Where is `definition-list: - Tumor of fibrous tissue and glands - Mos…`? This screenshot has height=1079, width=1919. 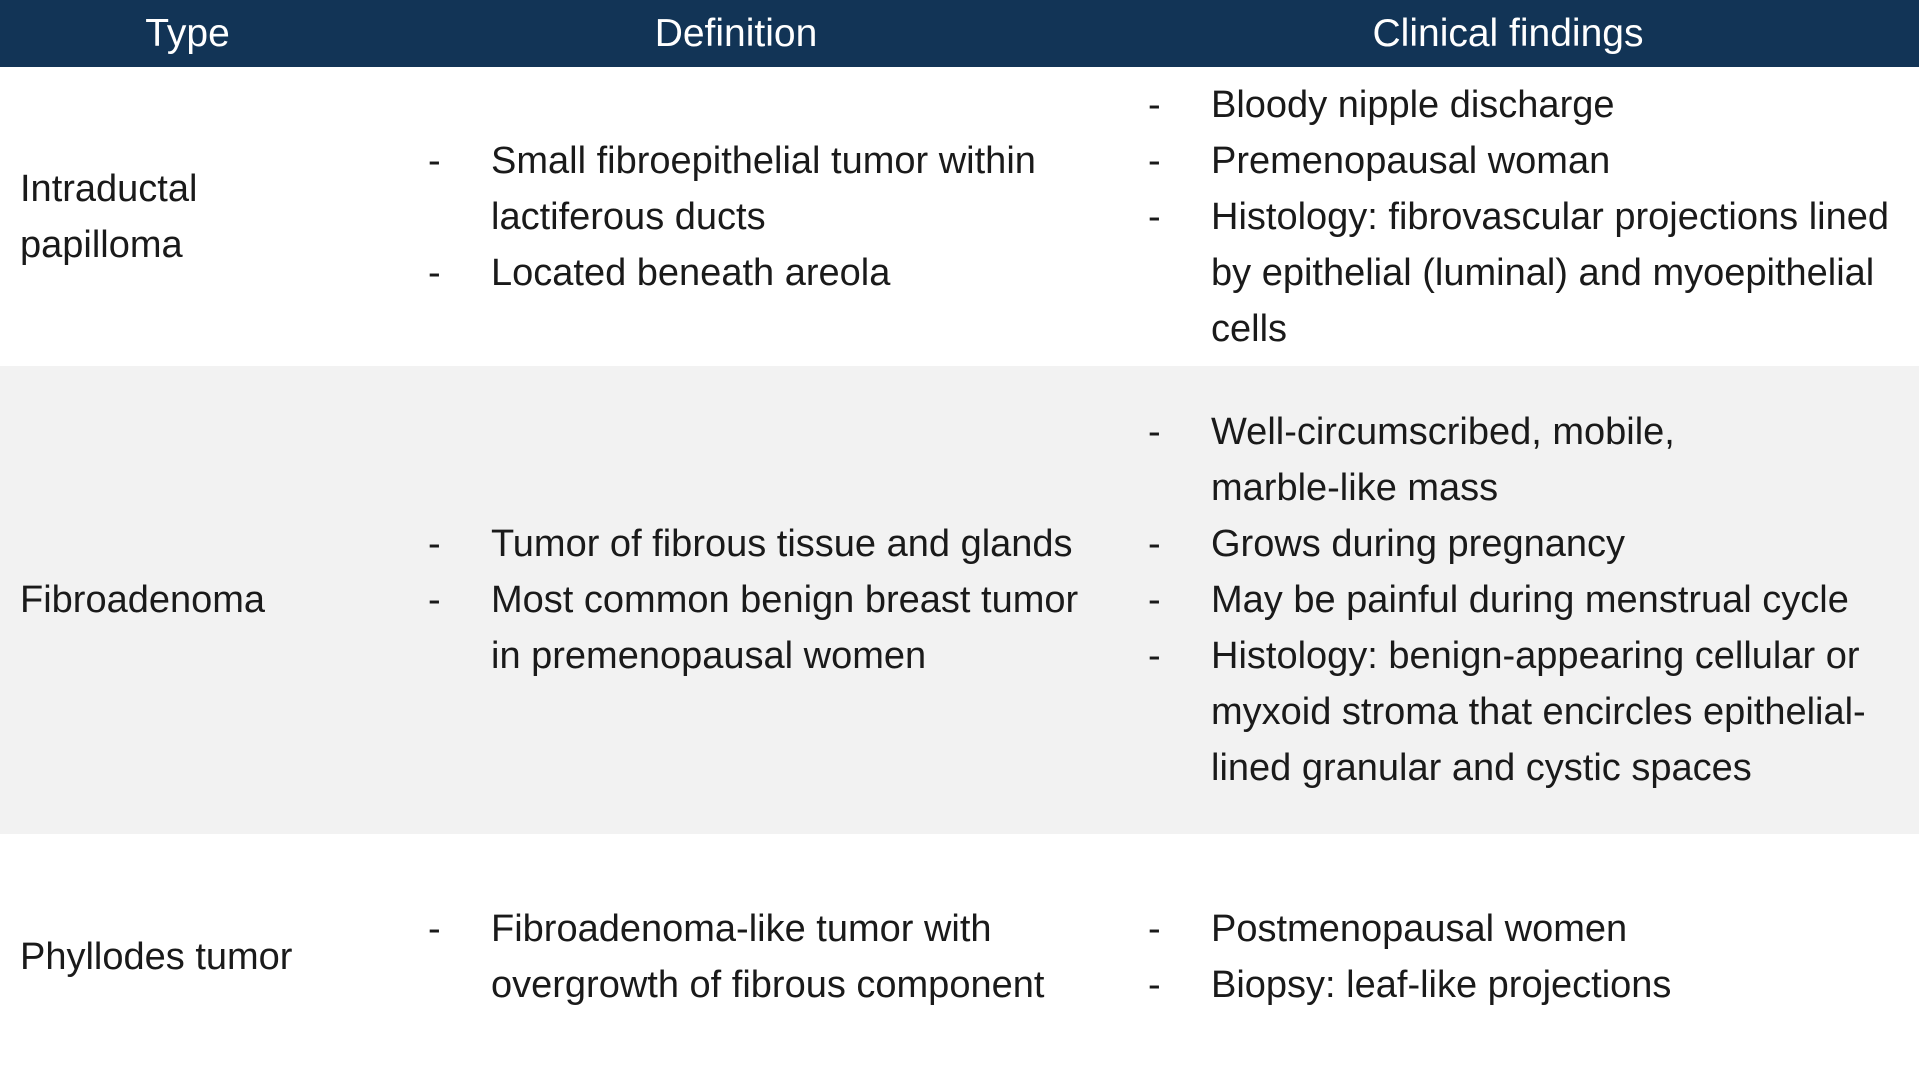 definition-list: - Tumor of fibrous tissue and glands - Mos… is located at coordinates (758, 600).